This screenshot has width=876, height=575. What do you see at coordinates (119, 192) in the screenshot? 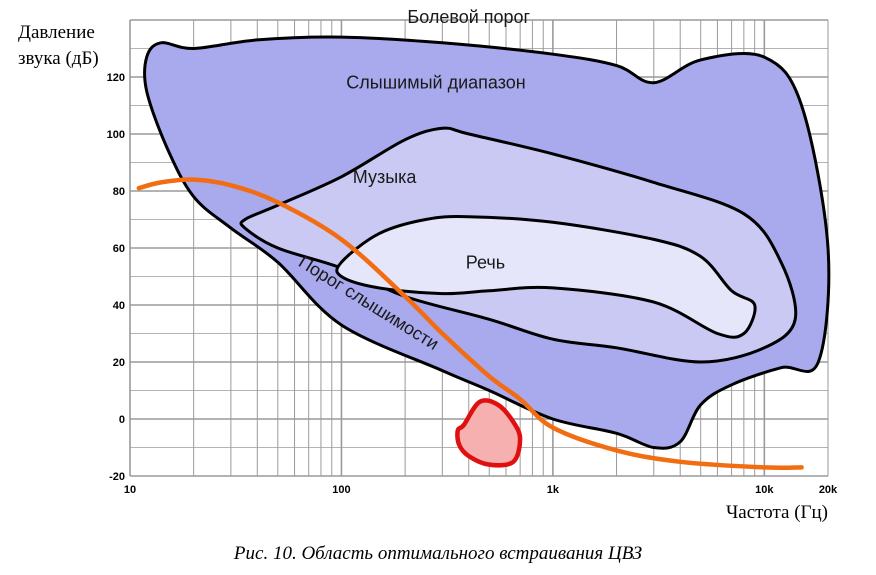
I see `y-tick-label: 80` at bounding box center [119, 192].